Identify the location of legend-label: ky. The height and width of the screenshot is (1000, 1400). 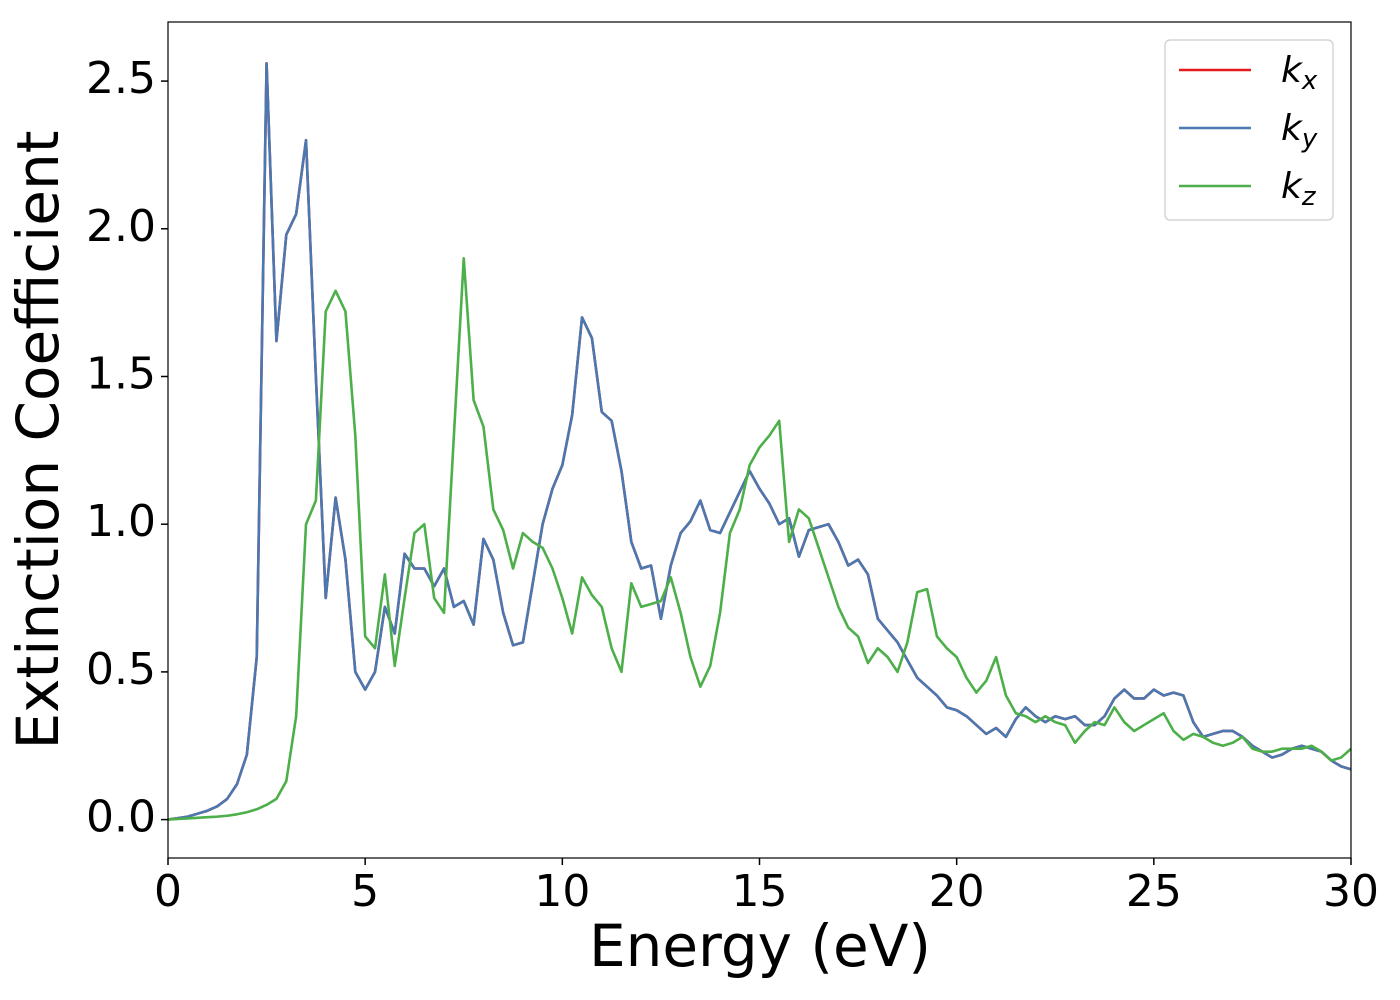
(1299, 131).